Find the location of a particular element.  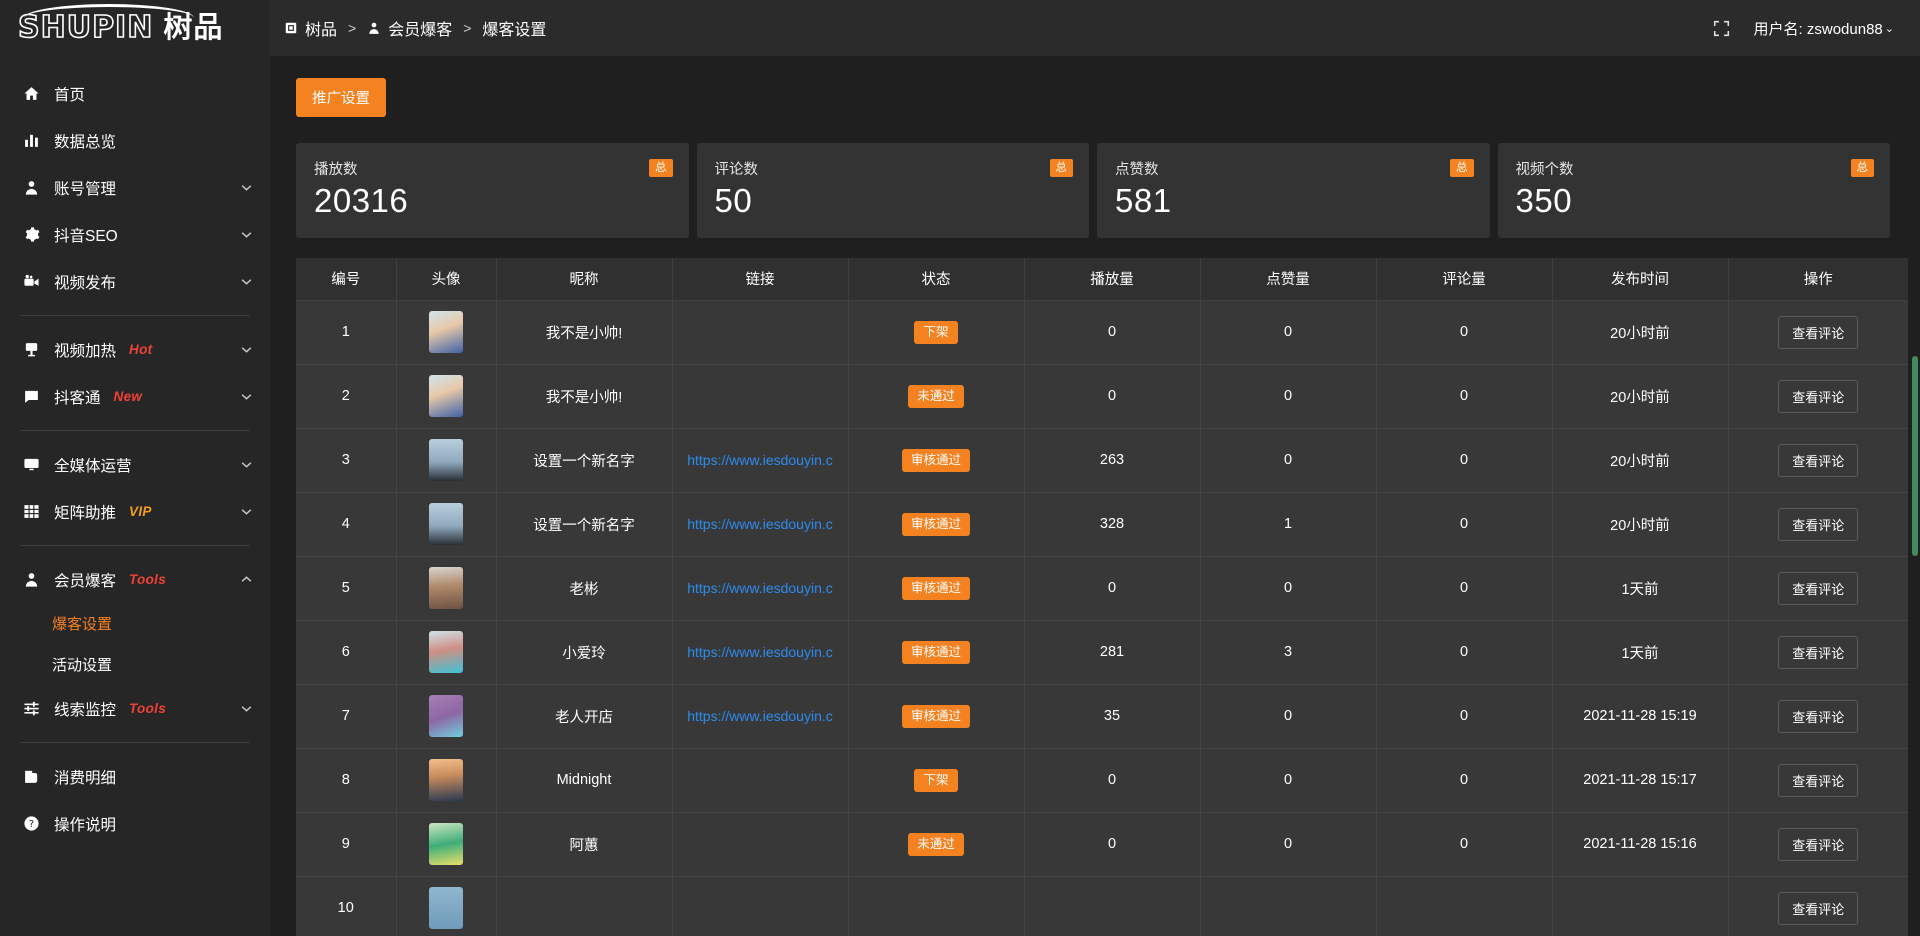

sidebar-item-all-media-ops: 全媒体运营 is located at coordinates (135, 464).